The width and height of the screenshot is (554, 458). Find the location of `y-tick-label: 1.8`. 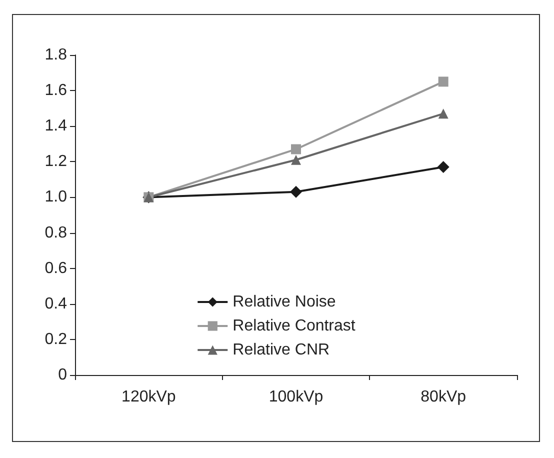

y-tick-label: 1.8 is located at coordinates (56, 55).